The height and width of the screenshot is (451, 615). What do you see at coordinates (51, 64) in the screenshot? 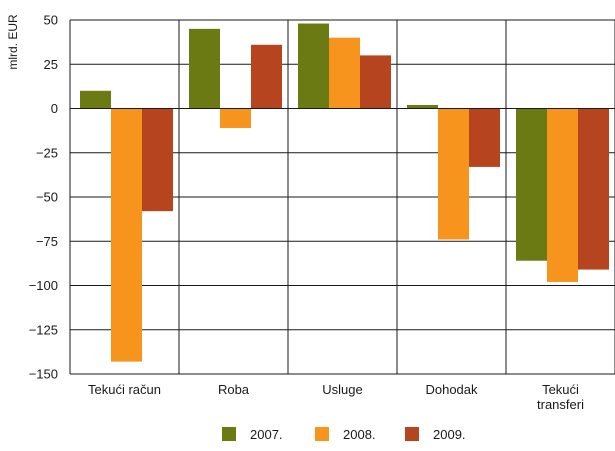
I see `y-tick-label: 25` at bounding box center [51, 64].